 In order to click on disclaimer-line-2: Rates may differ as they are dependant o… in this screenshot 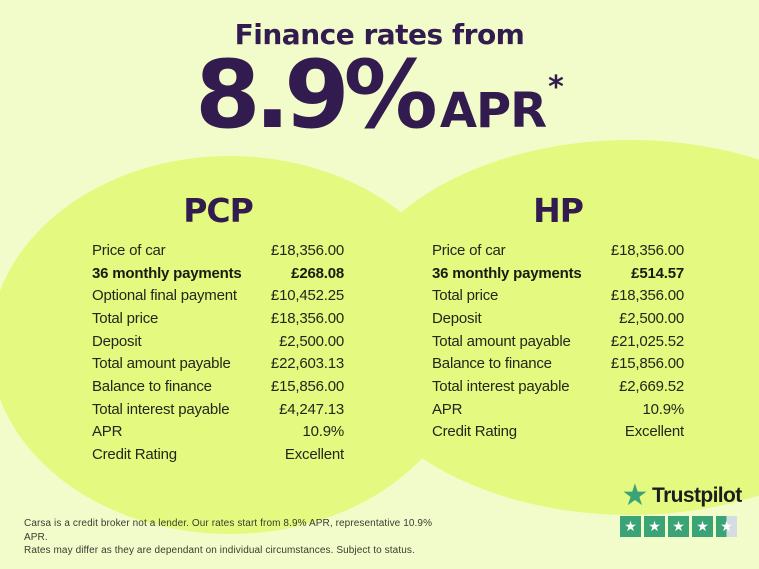, I will do `click(219, 550)`.